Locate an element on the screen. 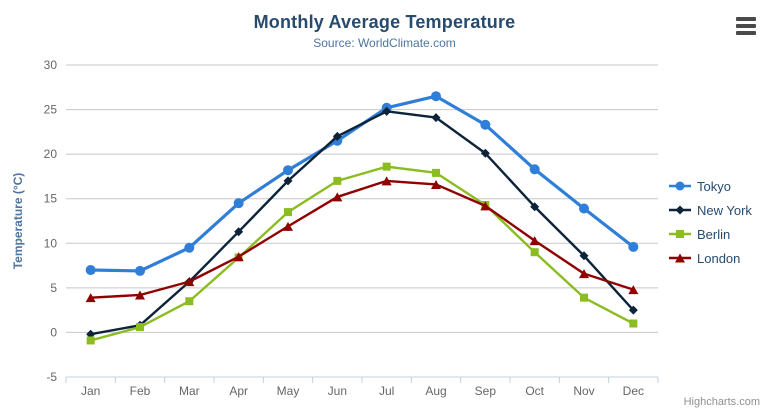 The image size is (769, 416). legend-marker-berlin is located at coordinates (680, 234).